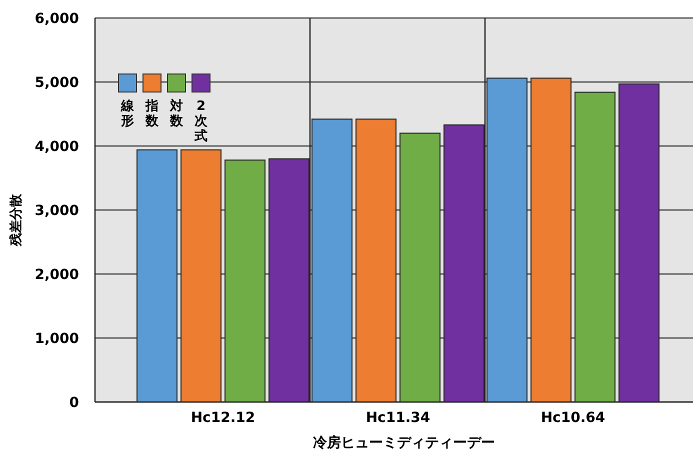  I want to click on x-tick-label: Hc12.12, so click(223, 418).